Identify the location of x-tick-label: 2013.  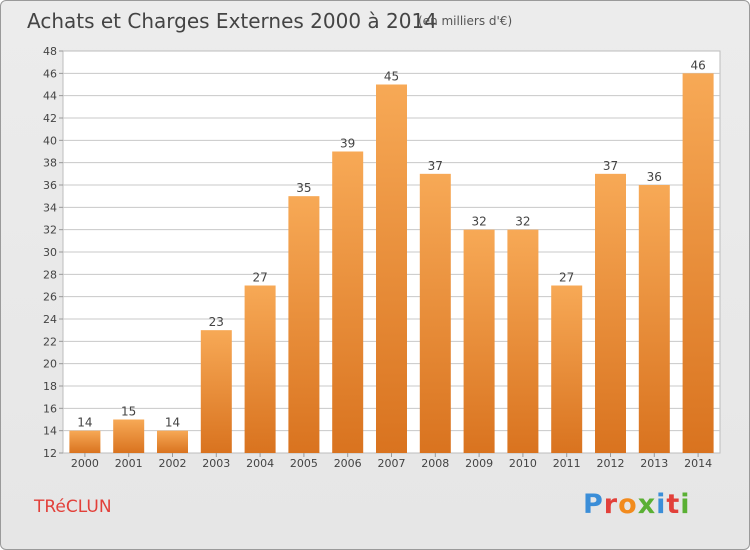
(654, 463).